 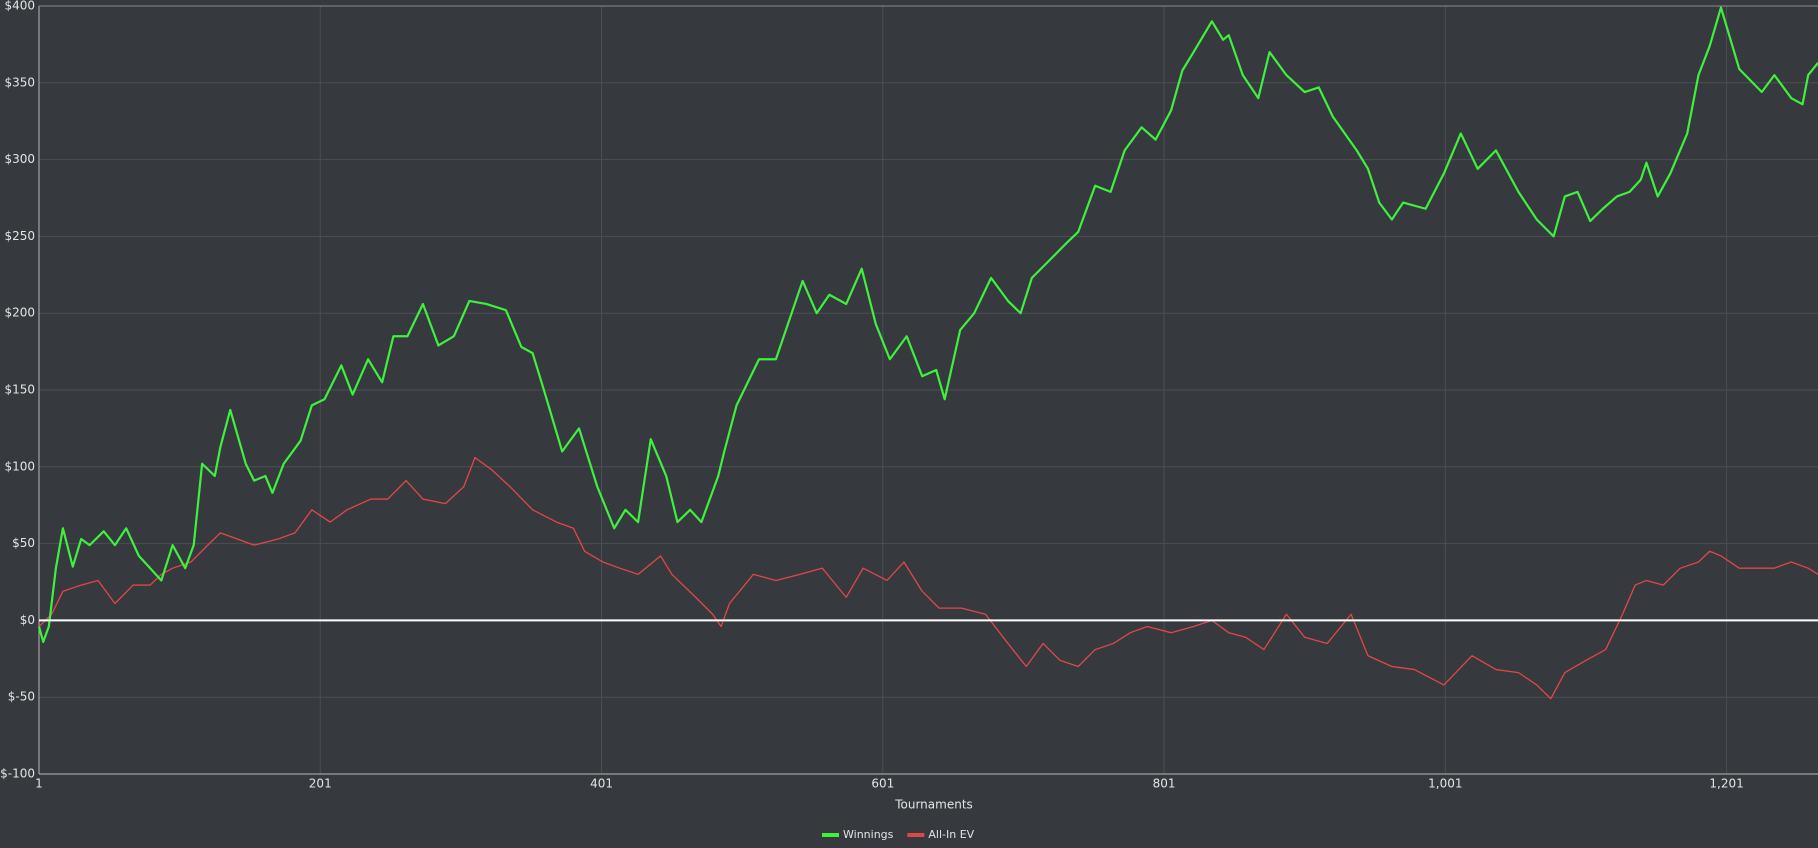 What do you see at coordinates (951, 834) in the screenshot?
I see `legend-label: All-In EV` at bounding box center [951, 834].